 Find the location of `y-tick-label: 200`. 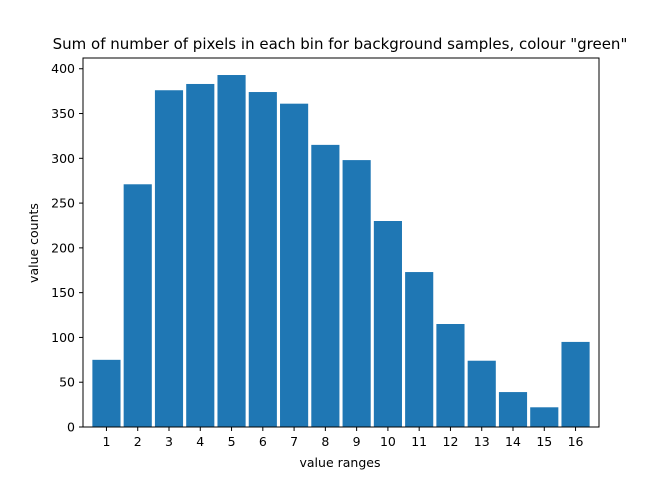

y-tick-label: 200 is located at coordinates (63, 247).